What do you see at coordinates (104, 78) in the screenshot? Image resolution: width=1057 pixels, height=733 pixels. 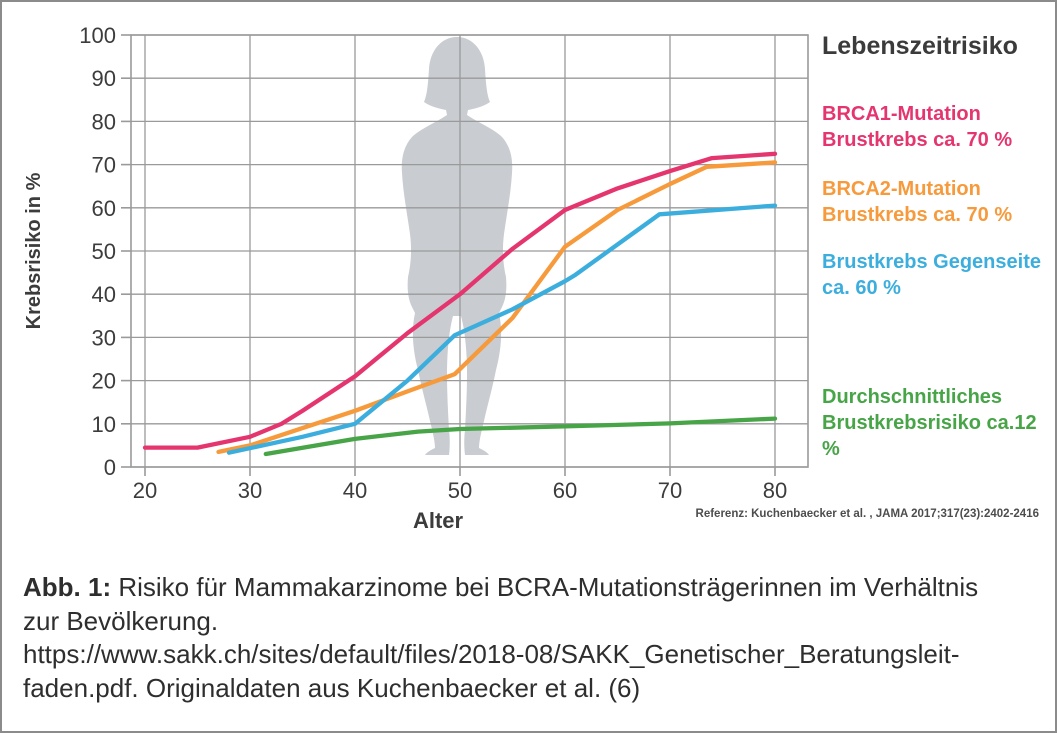 I see `y-tick-label: 90` at bounding box center [104, 78].